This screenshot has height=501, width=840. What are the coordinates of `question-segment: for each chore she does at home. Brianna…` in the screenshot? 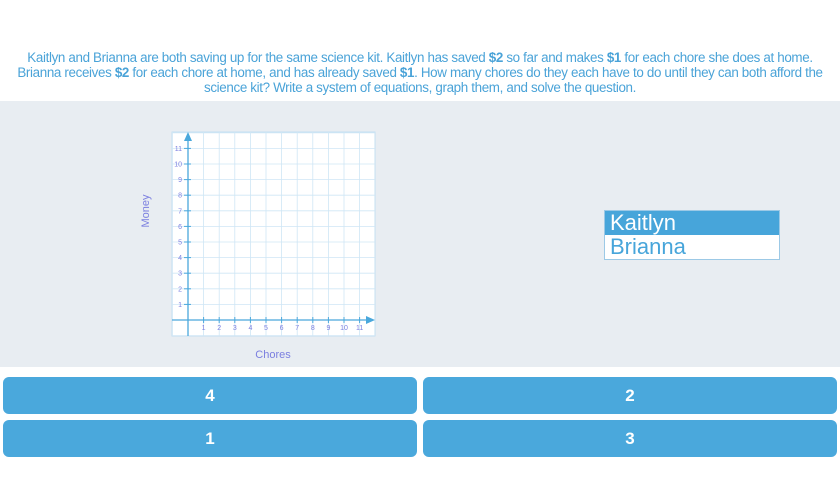 It's located at (415, 65).